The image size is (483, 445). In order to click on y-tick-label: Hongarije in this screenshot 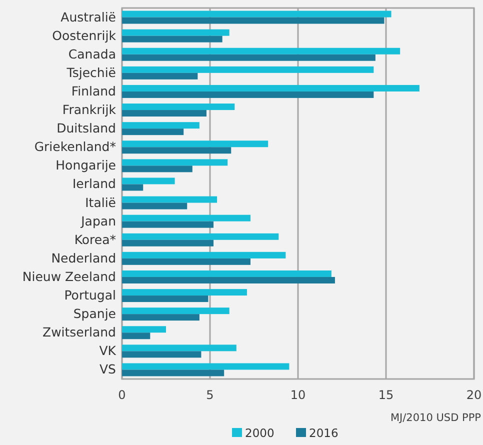, I will do `click(86, 165)`.